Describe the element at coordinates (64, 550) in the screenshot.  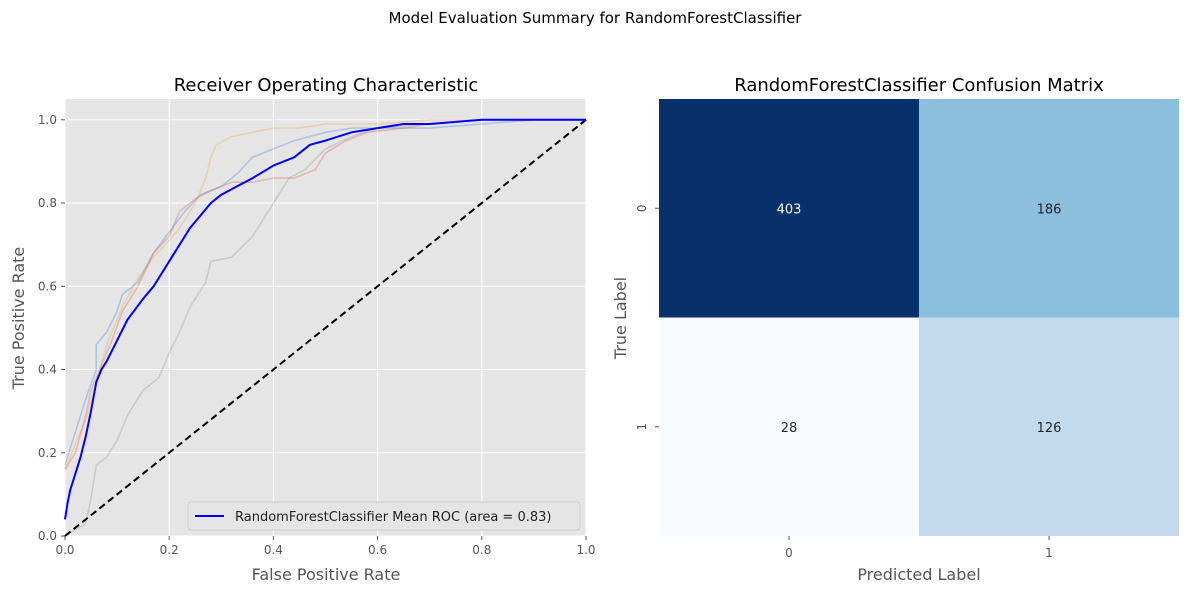
I see `roc-x-tick-label: 0.0` at that location.